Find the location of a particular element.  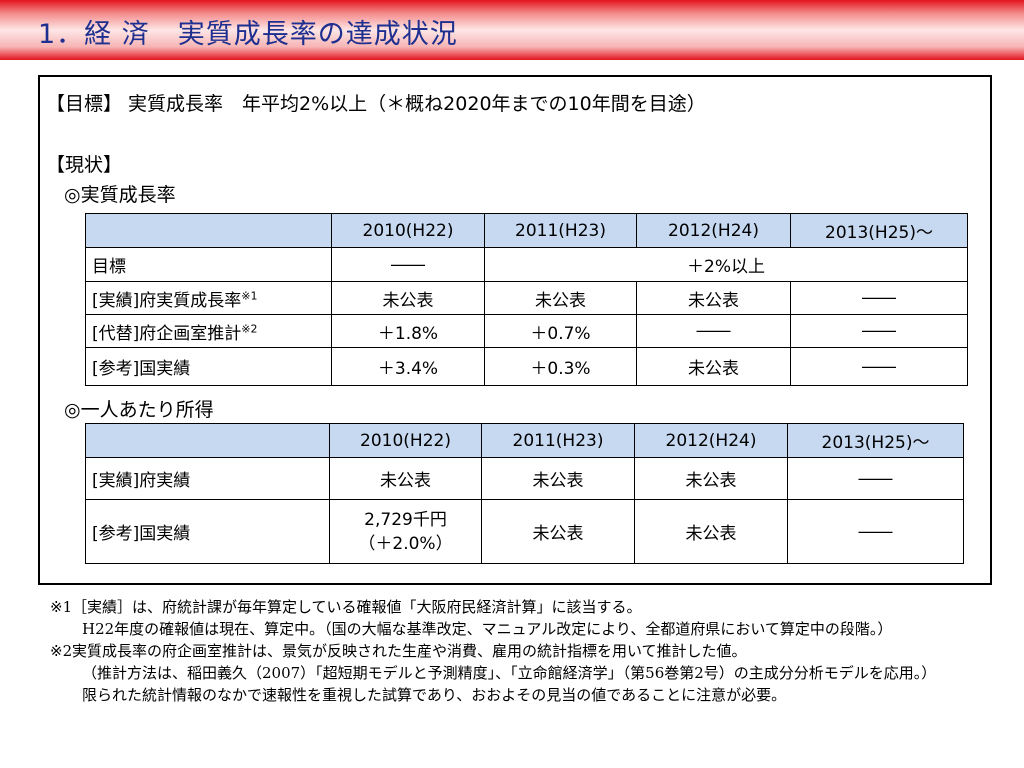

cell: ＋3.4% is located at coordinates (408, 366).